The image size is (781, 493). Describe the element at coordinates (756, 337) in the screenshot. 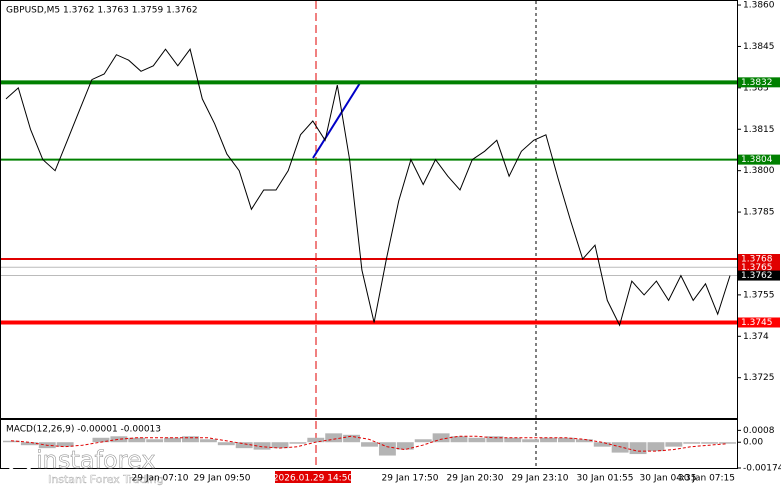

I see `y-tick-label: 1.374` at that location.